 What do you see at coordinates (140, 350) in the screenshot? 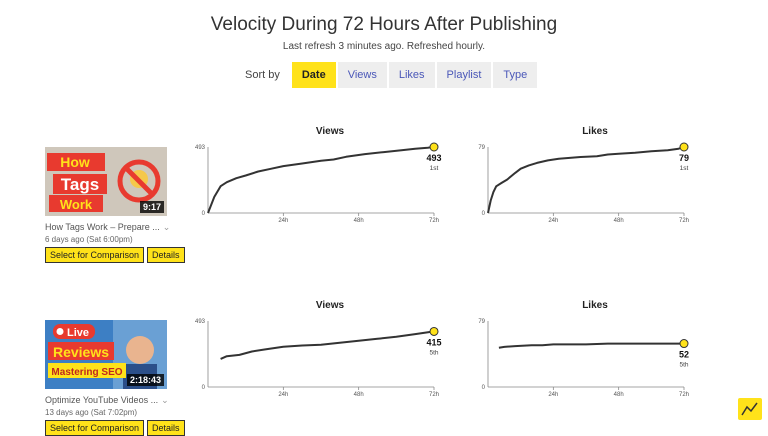
I see `person-face` at bounding box center [140, 350].